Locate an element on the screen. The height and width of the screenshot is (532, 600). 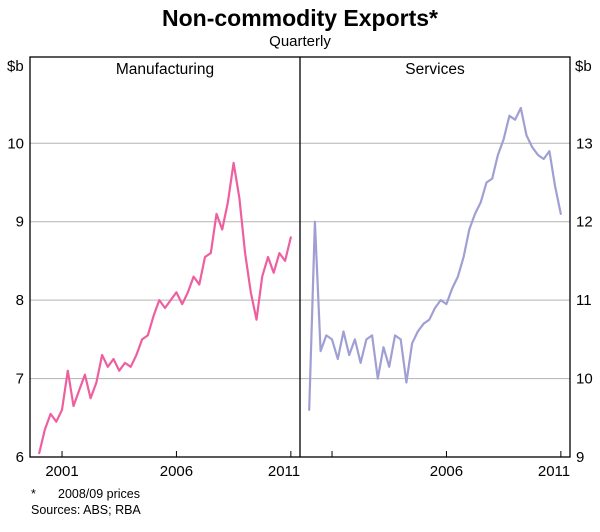
y-tick-label-right: 11 is located at coordinates (584, 300).